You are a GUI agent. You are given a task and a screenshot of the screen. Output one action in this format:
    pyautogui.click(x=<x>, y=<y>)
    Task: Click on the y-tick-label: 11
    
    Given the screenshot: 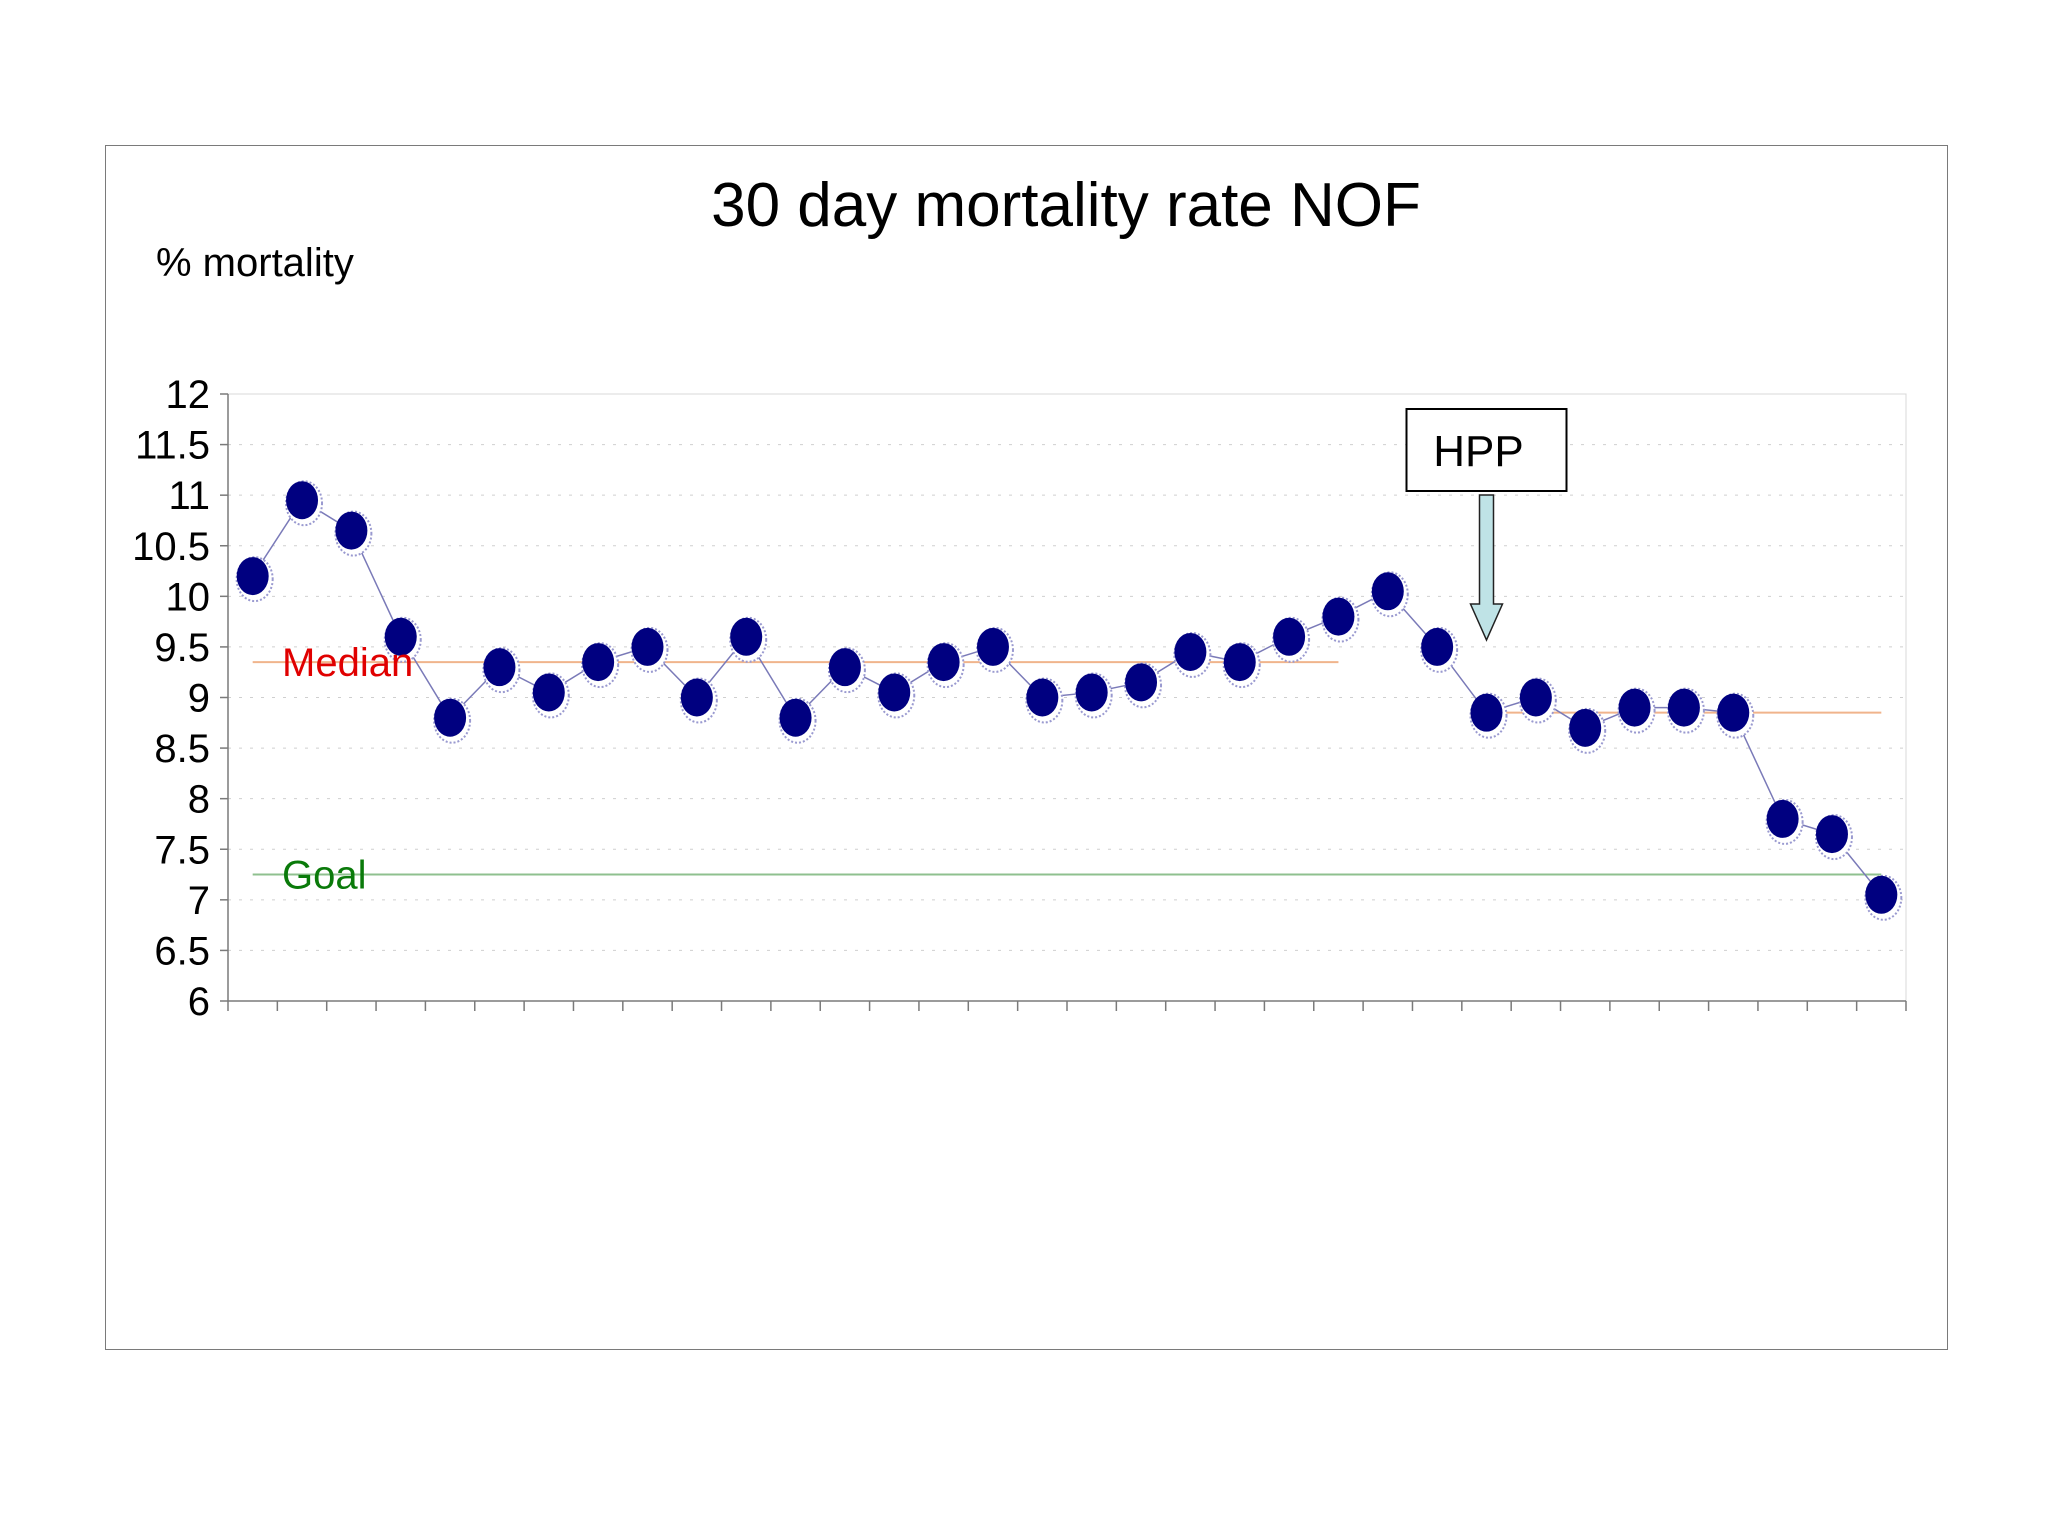 What is the action you would take?
    pyautogui.click(x=189, y=496)
    